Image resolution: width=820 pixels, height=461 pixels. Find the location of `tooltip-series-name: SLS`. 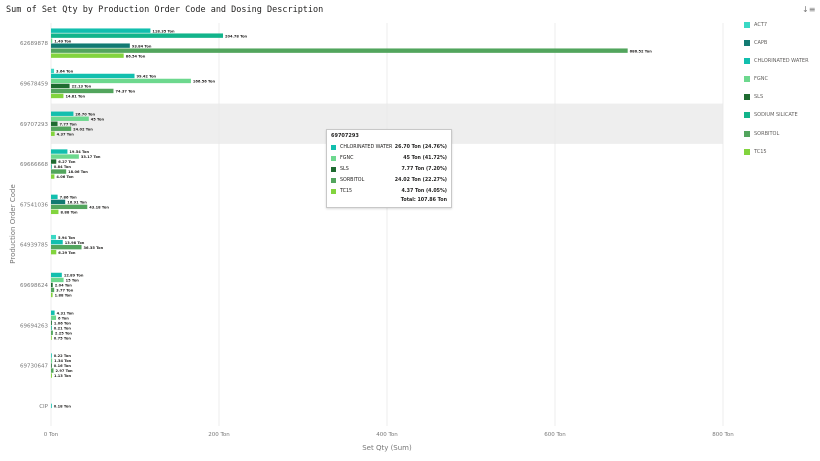

tooltip-series-name: SLS is located at coordinates (344, 169).